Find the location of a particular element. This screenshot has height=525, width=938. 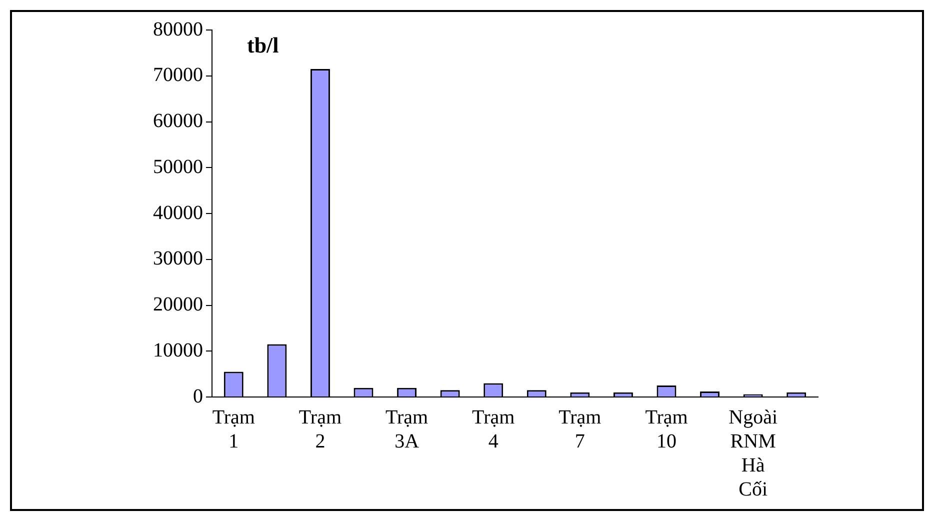

y-tick-label: 20000 is located at coordinates (178, 305).